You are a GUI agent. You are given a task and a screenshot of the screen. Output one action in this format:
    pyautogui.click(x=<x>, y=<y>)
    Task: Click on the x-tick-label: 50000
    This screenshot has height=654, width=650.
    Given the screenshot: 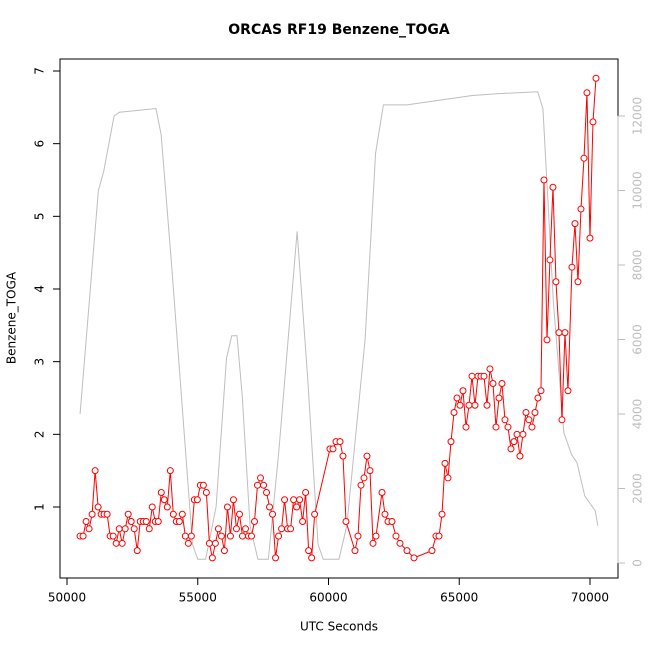 What is the action you would take?
    pyautogui.click(x=67, y=598)
    